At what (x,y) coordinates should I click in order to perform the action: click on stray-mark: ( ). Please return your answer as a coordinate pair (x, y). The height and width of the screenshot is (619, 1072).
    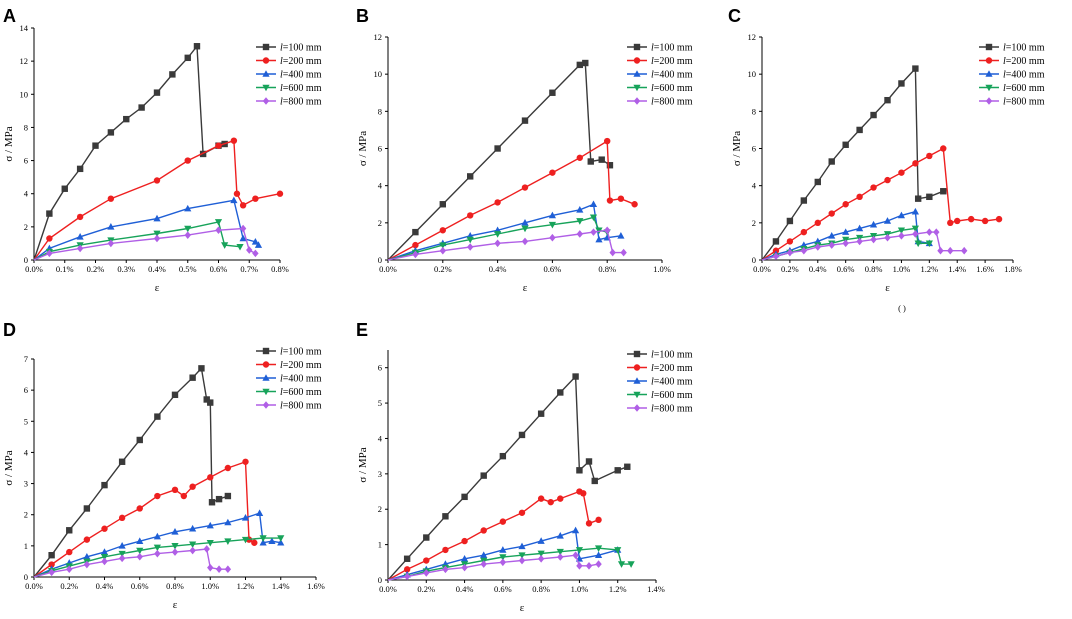
    Looking at the image, I should click on (902, 308).